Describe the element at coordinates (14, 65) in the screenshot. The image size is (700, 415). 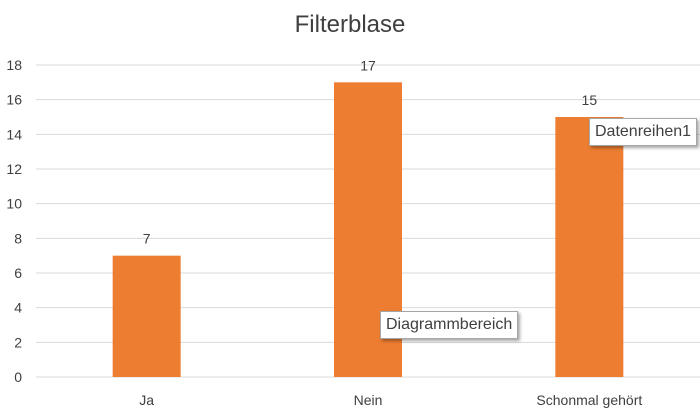
I see `y-tick-label: 18` at that location.